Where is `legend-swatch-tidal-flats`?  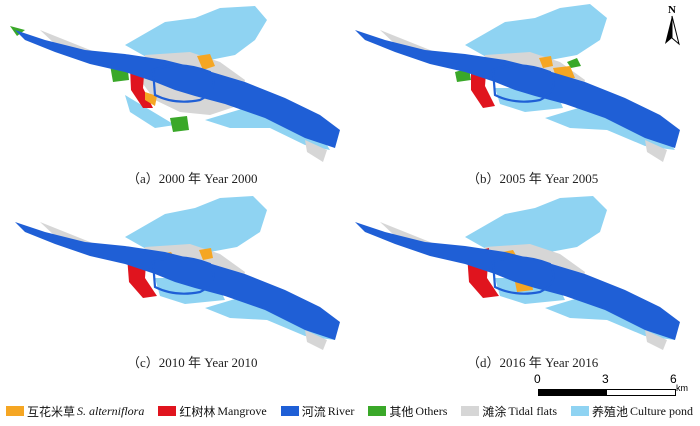 legend-swatch-tidal-flats is located at coordinates (470, 411).